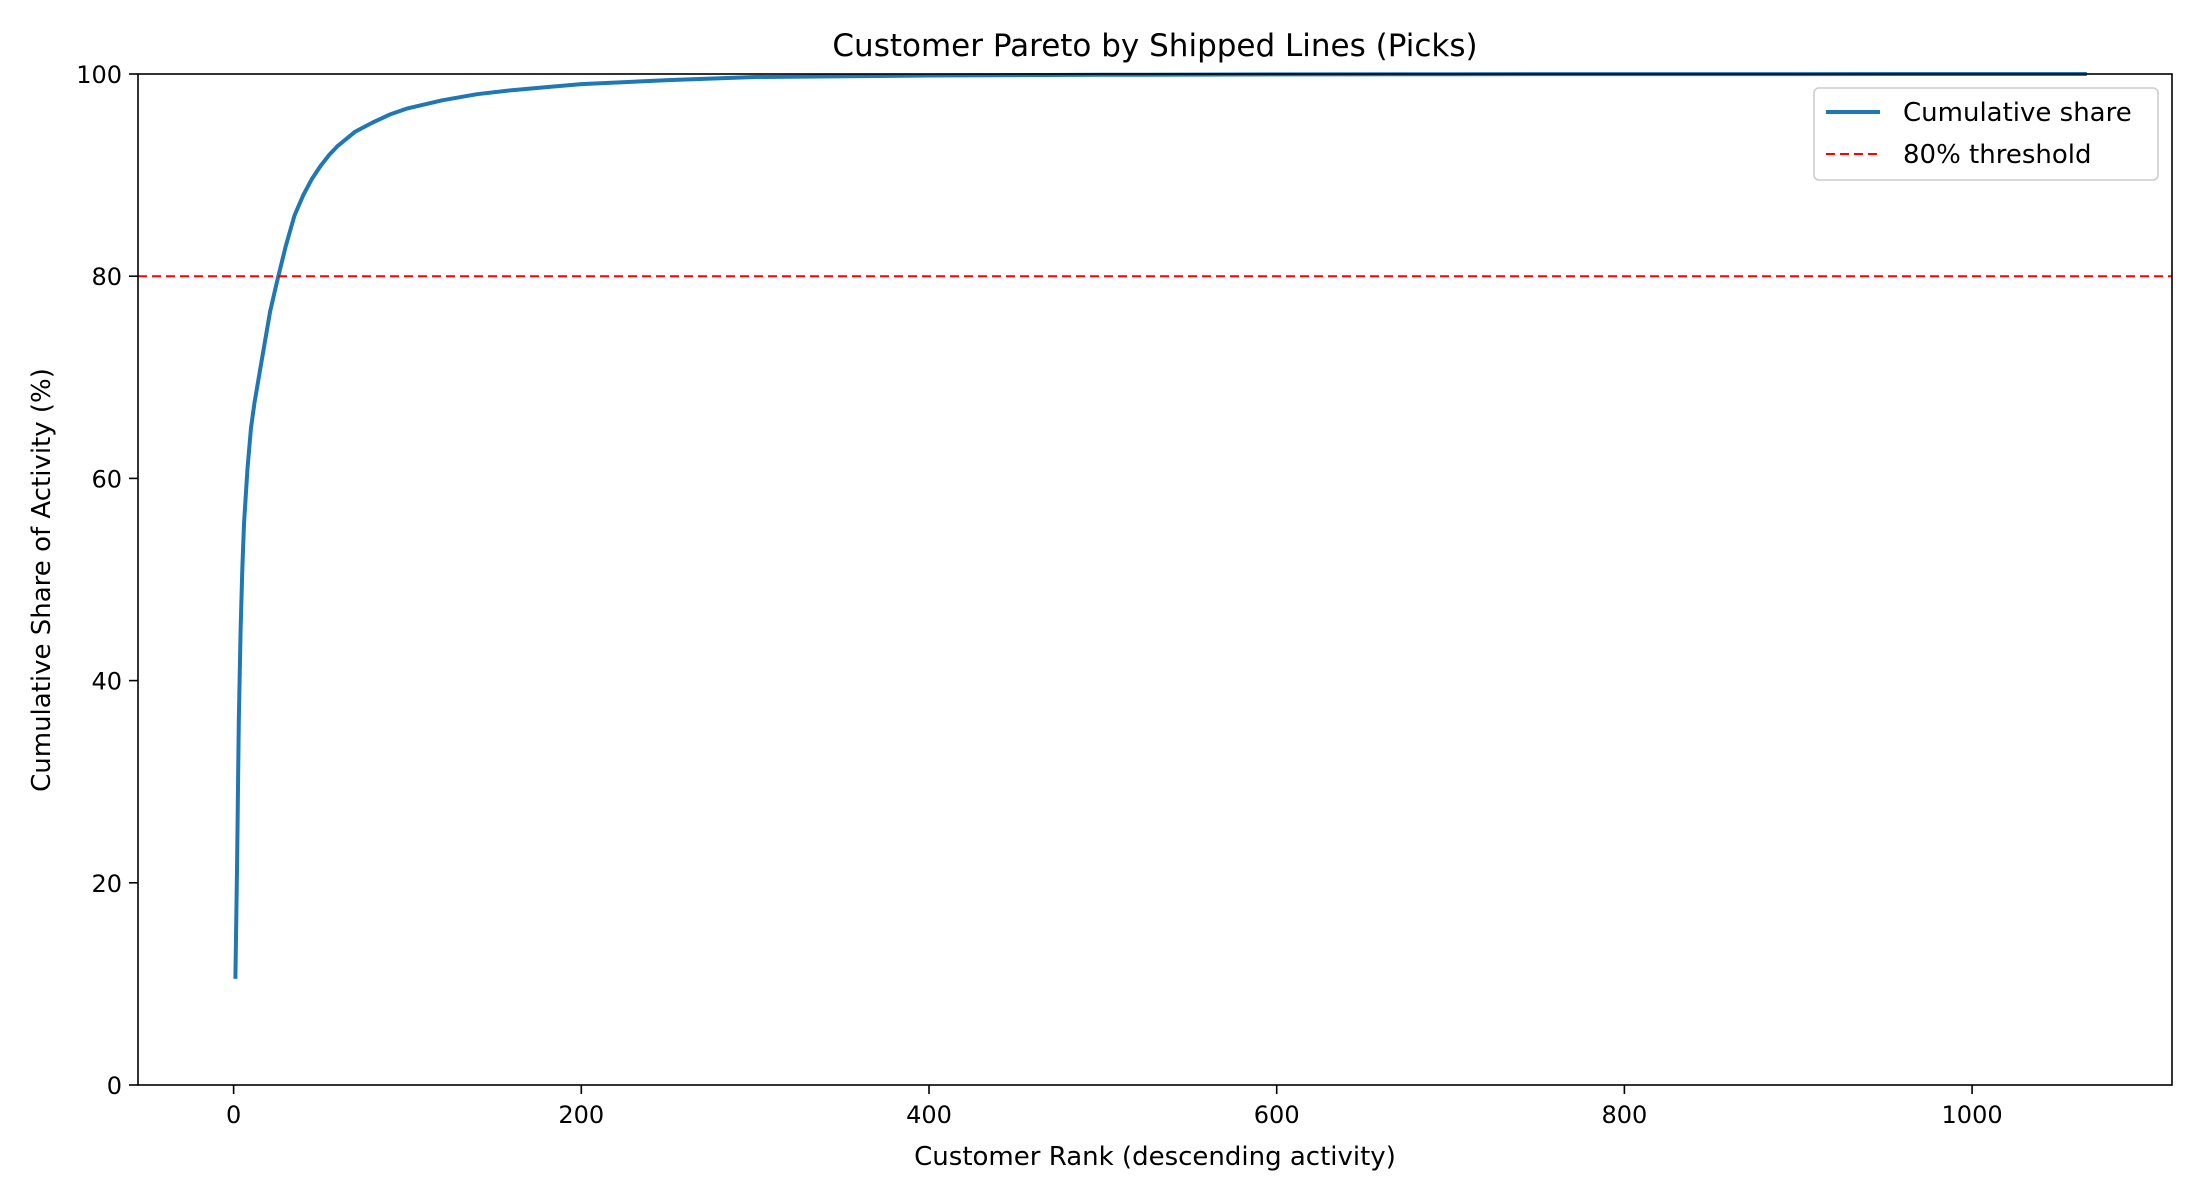 The width and height of the screenshot is (2200, 1200). What do you see at coordinates (114, 1086) in the screenshot?
I see `y-tick-label: 0` at bounding box center [114, 1086].